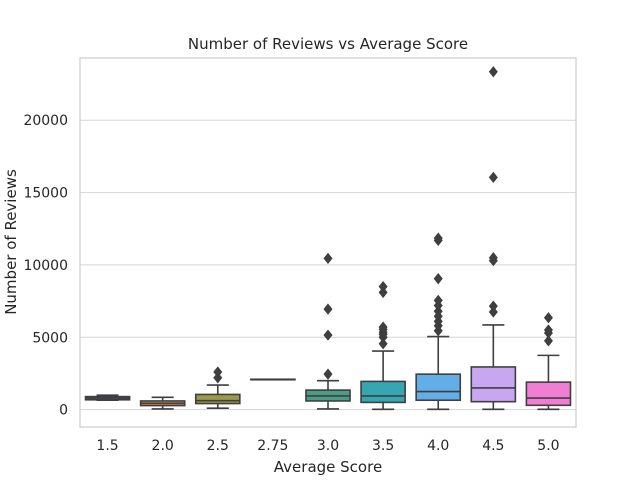 The width and height of the screenshot is (640, 480). I want to click on y-tick-label: 15000, so click(45, 194).